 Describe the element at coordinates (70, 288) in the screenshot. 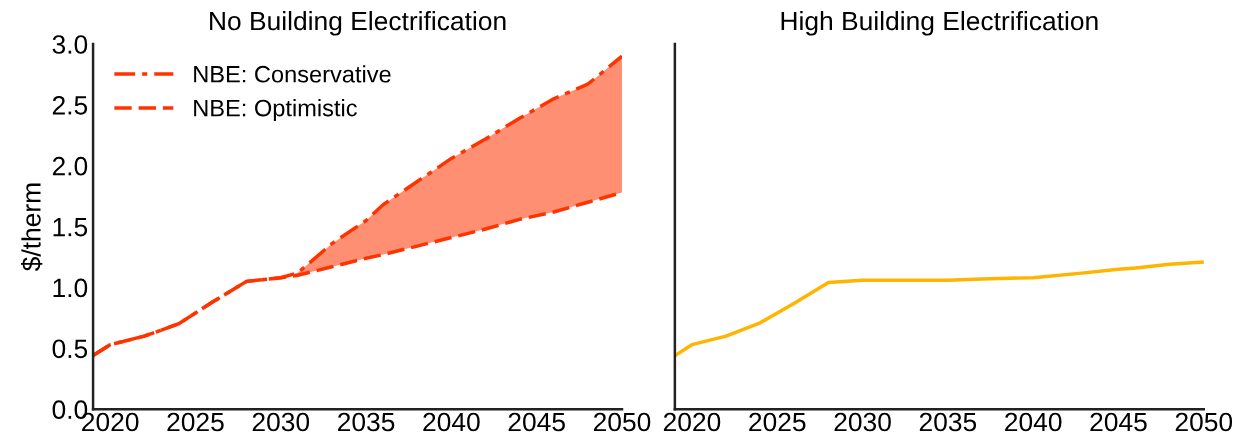

I see `y-tick-label: 1.0` at that location.